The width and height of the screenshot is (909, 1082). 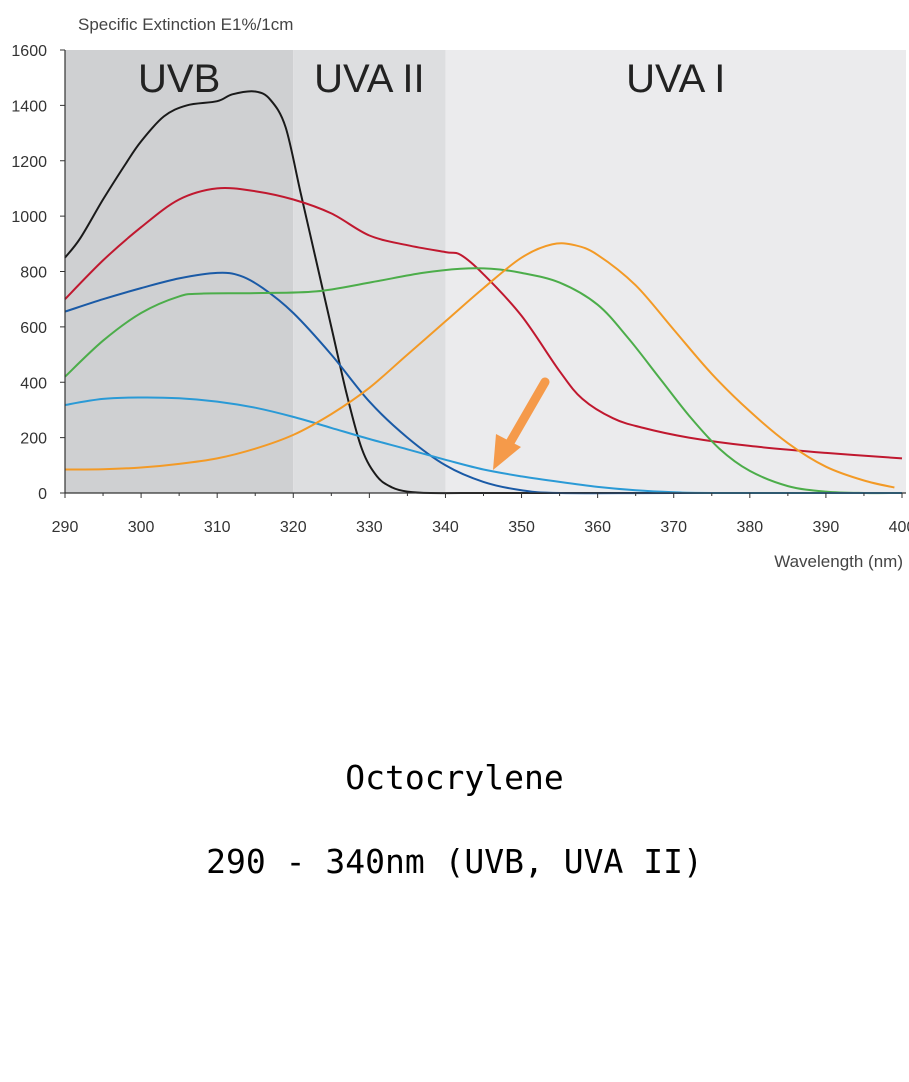 I want to click on y-ticks: 0 200 400 600 800 1000 1200 1400 1600, so click(x=38, y=273).